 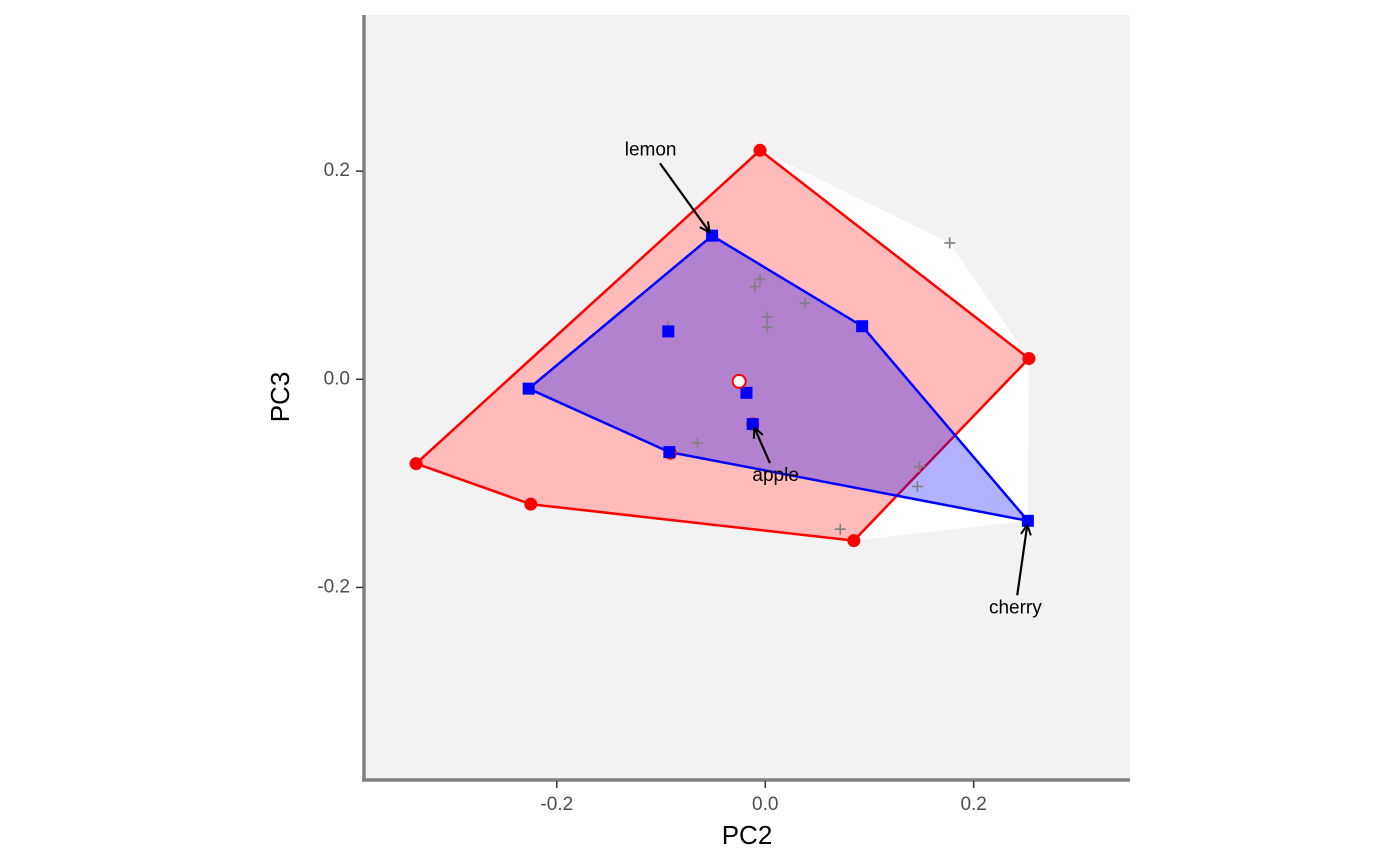 I want to click on annotation-label-cherry: cherry, so click(x=1015, y=607).